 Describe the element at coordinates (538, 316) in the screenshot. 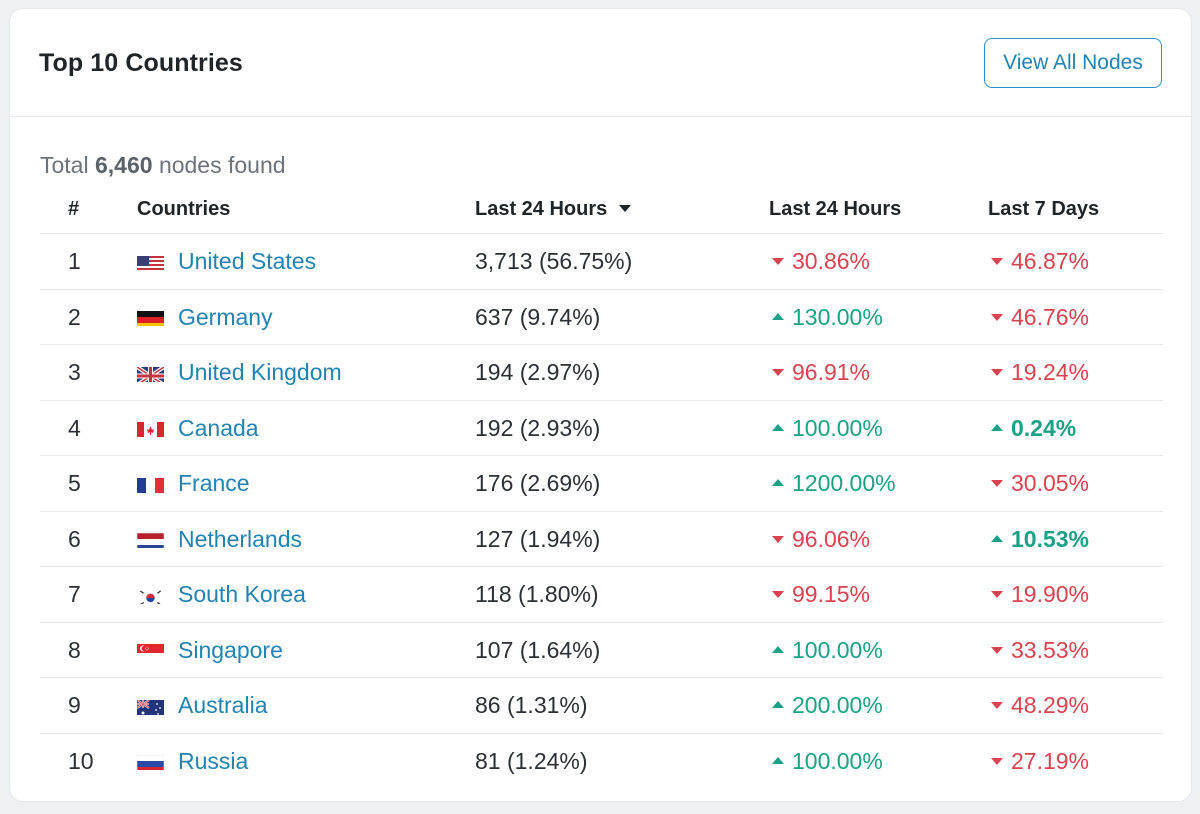

I see `nodes-cell: 637 (9.74%)` at that location.